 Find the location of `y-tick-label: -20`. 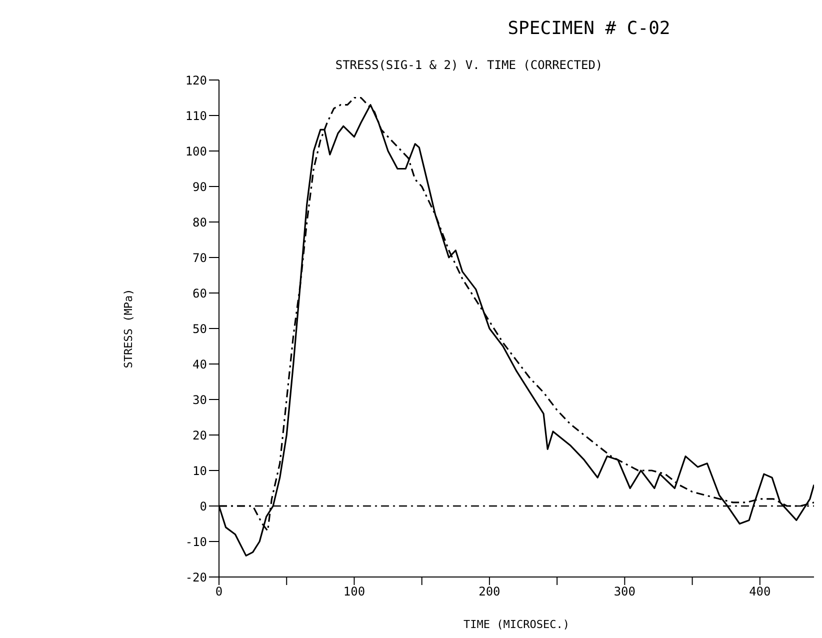

y-tick-label: -20 is located at coordinates (196, 577).